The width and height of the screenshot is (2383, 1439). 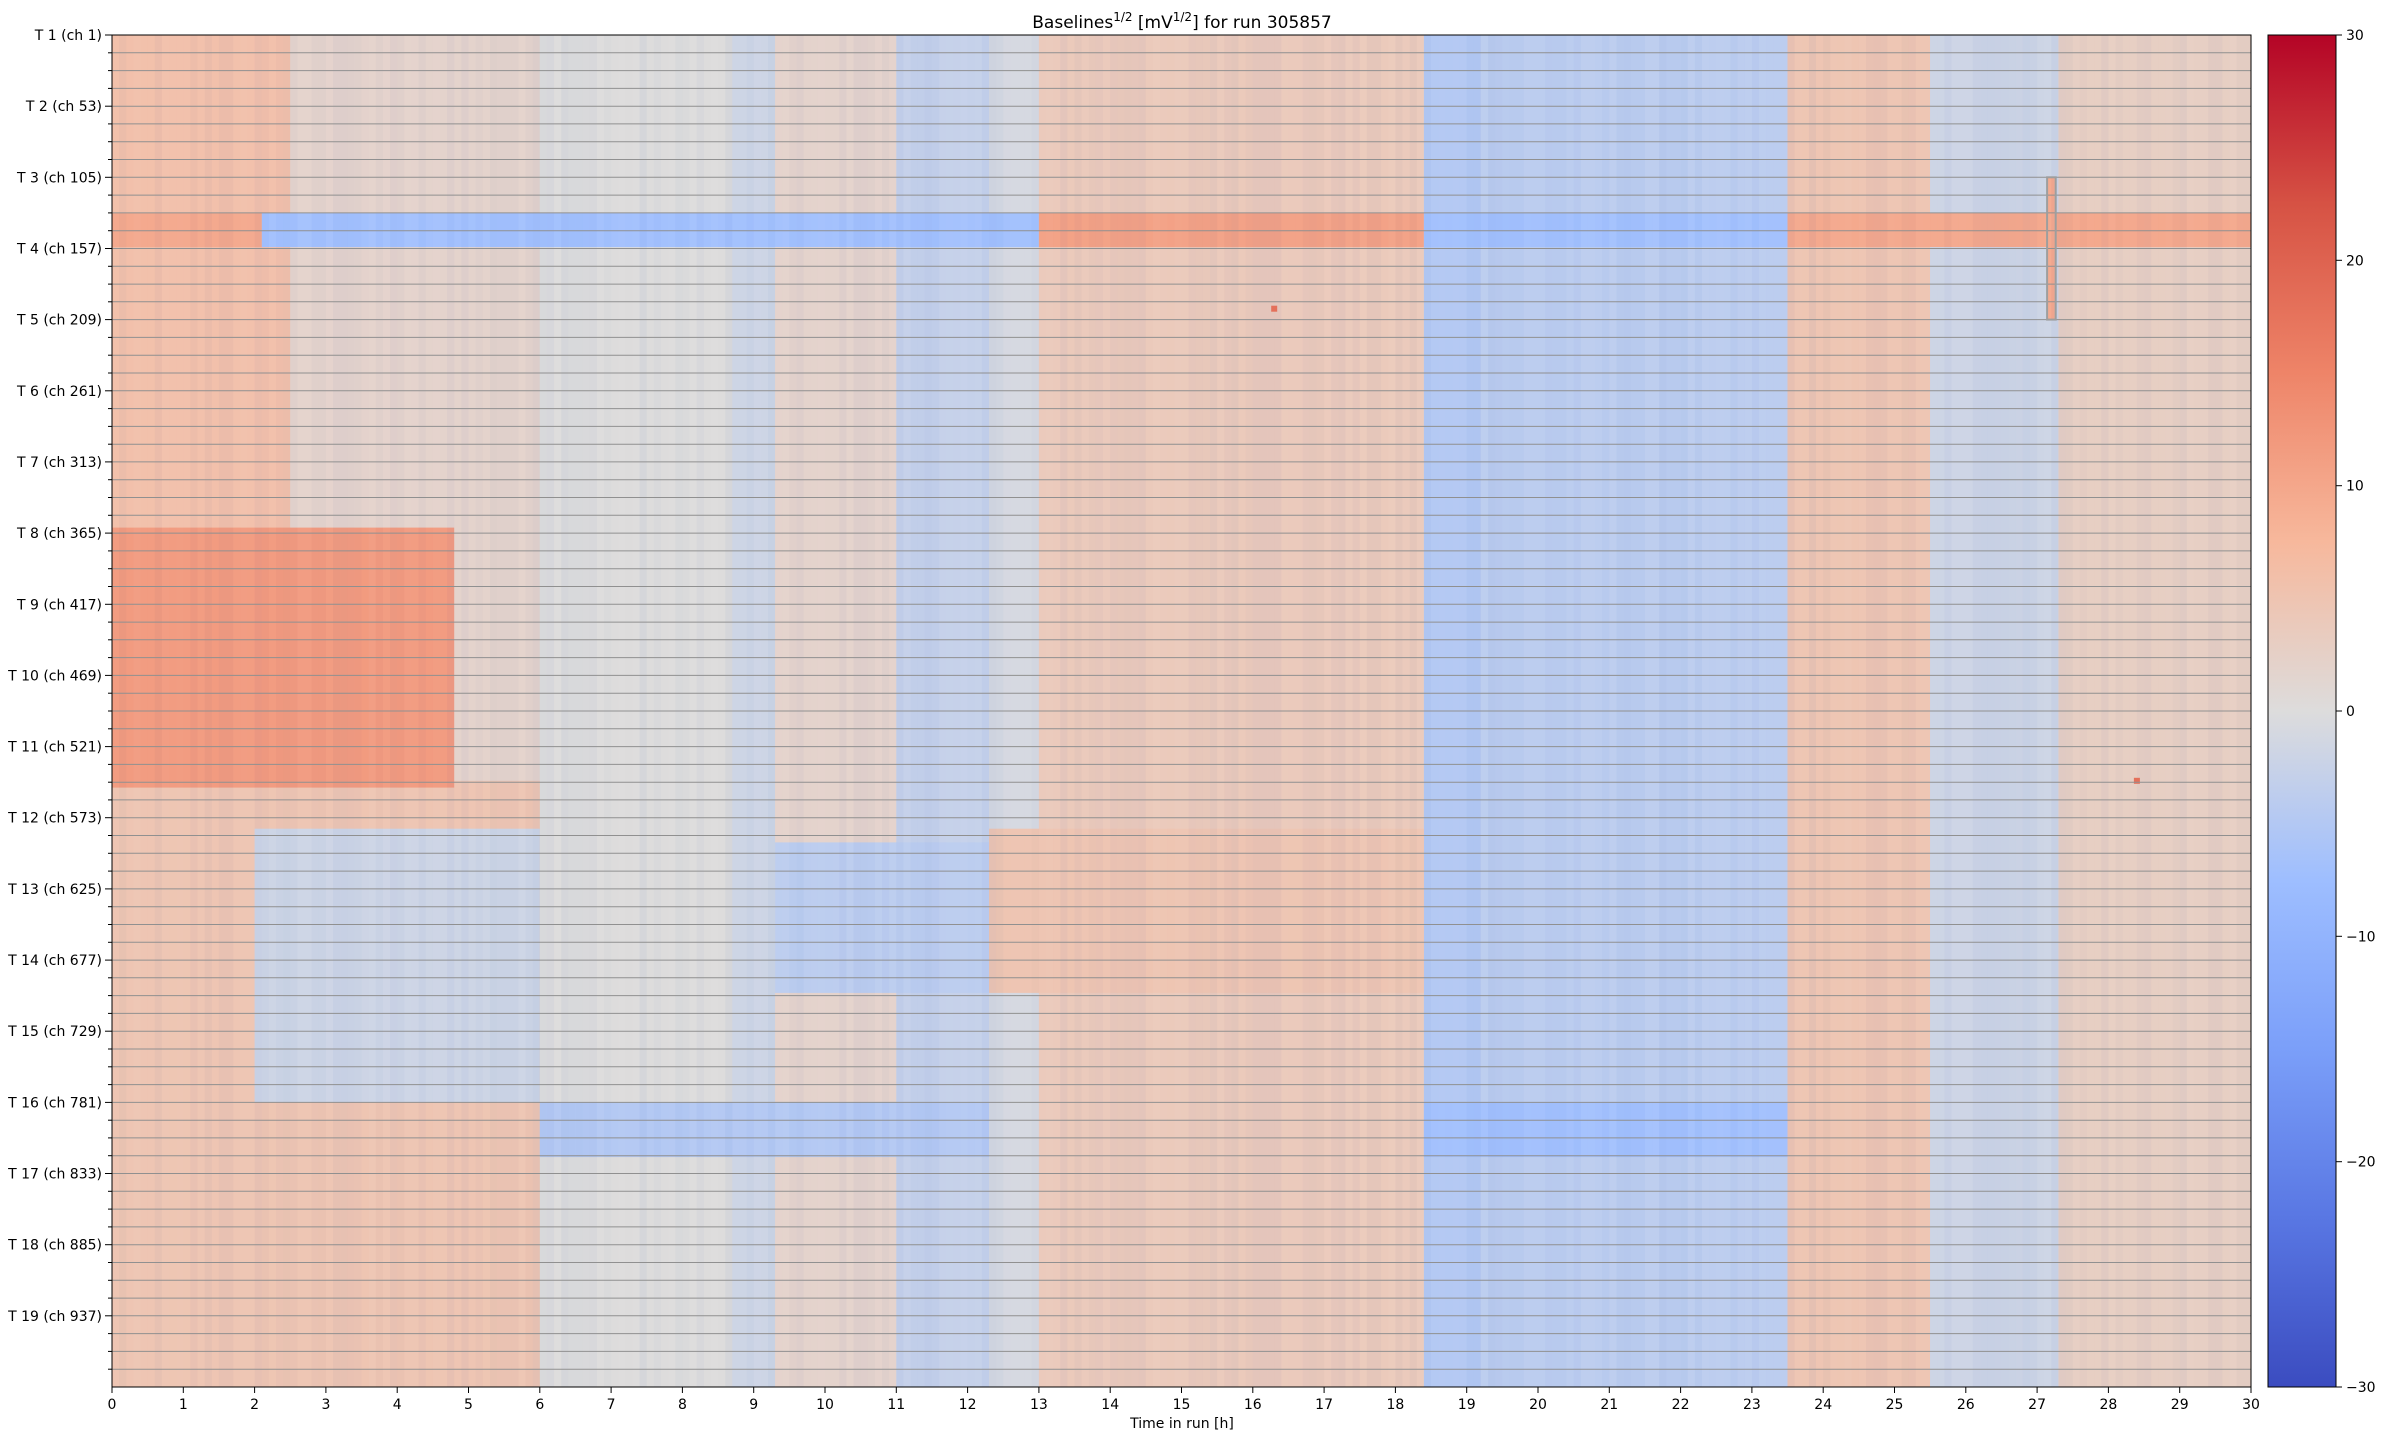 What do you see at coordinates (54, 748) in the screenshot?
I see `y-tick-label: T 11 (ch 521)` at bounding box center [54, 748].